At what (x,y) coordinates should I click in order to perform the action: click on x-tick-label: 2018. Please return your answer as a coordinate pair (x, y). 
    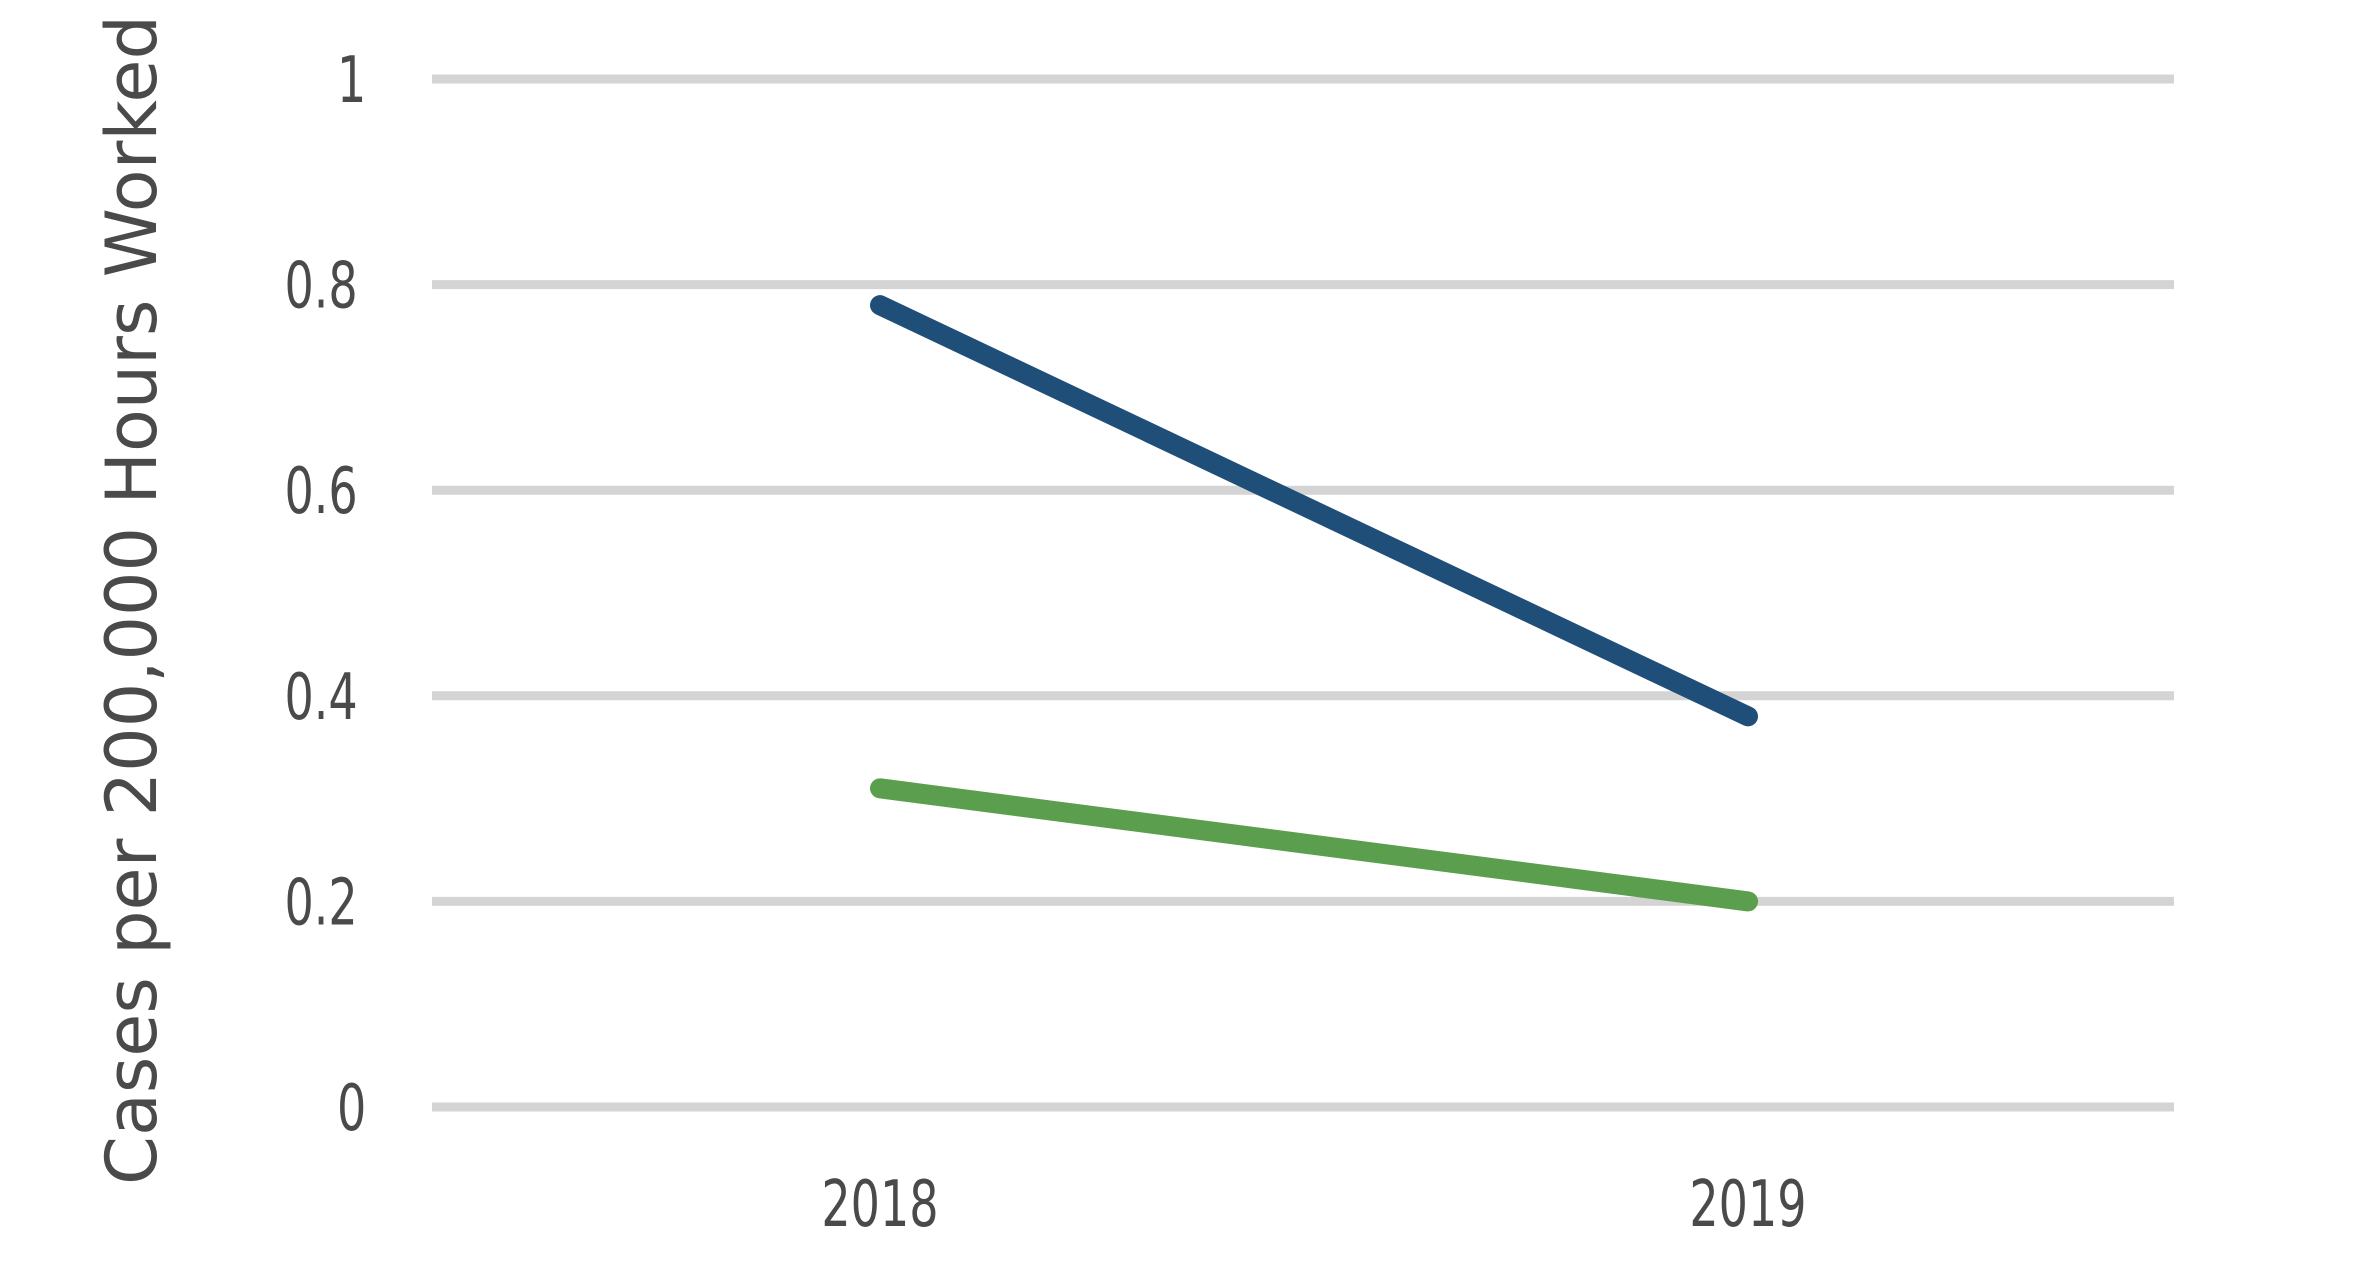
    Looking at the image, I should click on (879, 1204).